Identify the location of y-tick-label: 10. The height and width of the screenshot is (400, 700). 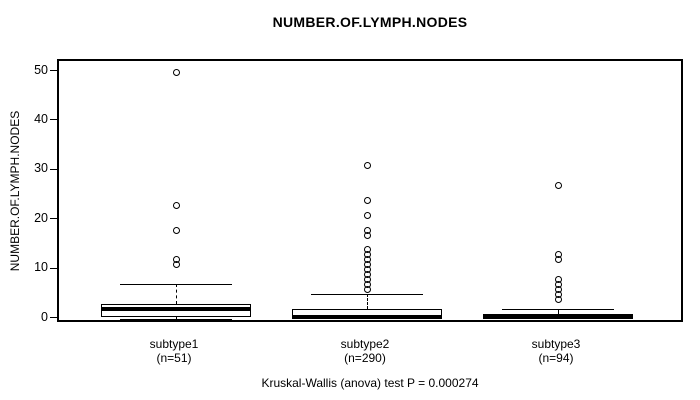
(41, 267).